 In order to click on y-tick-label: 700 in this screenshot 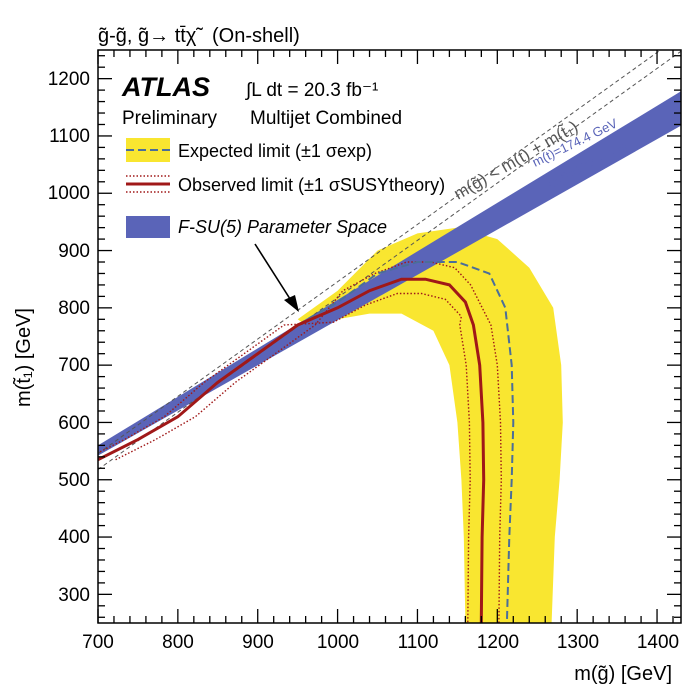, I will do `click(74, 365)`.